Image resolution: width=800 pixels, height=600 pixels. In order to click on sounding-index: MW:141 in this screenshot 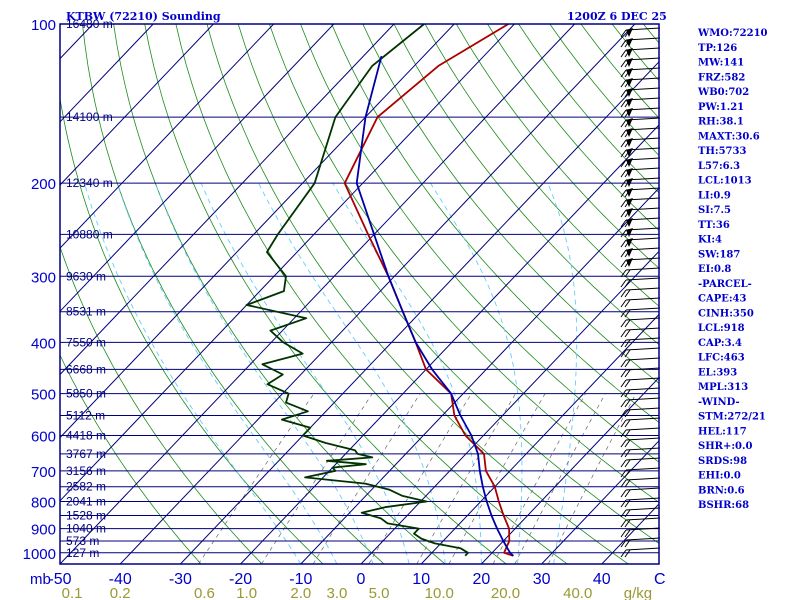, I will do `click(721, 63)`.